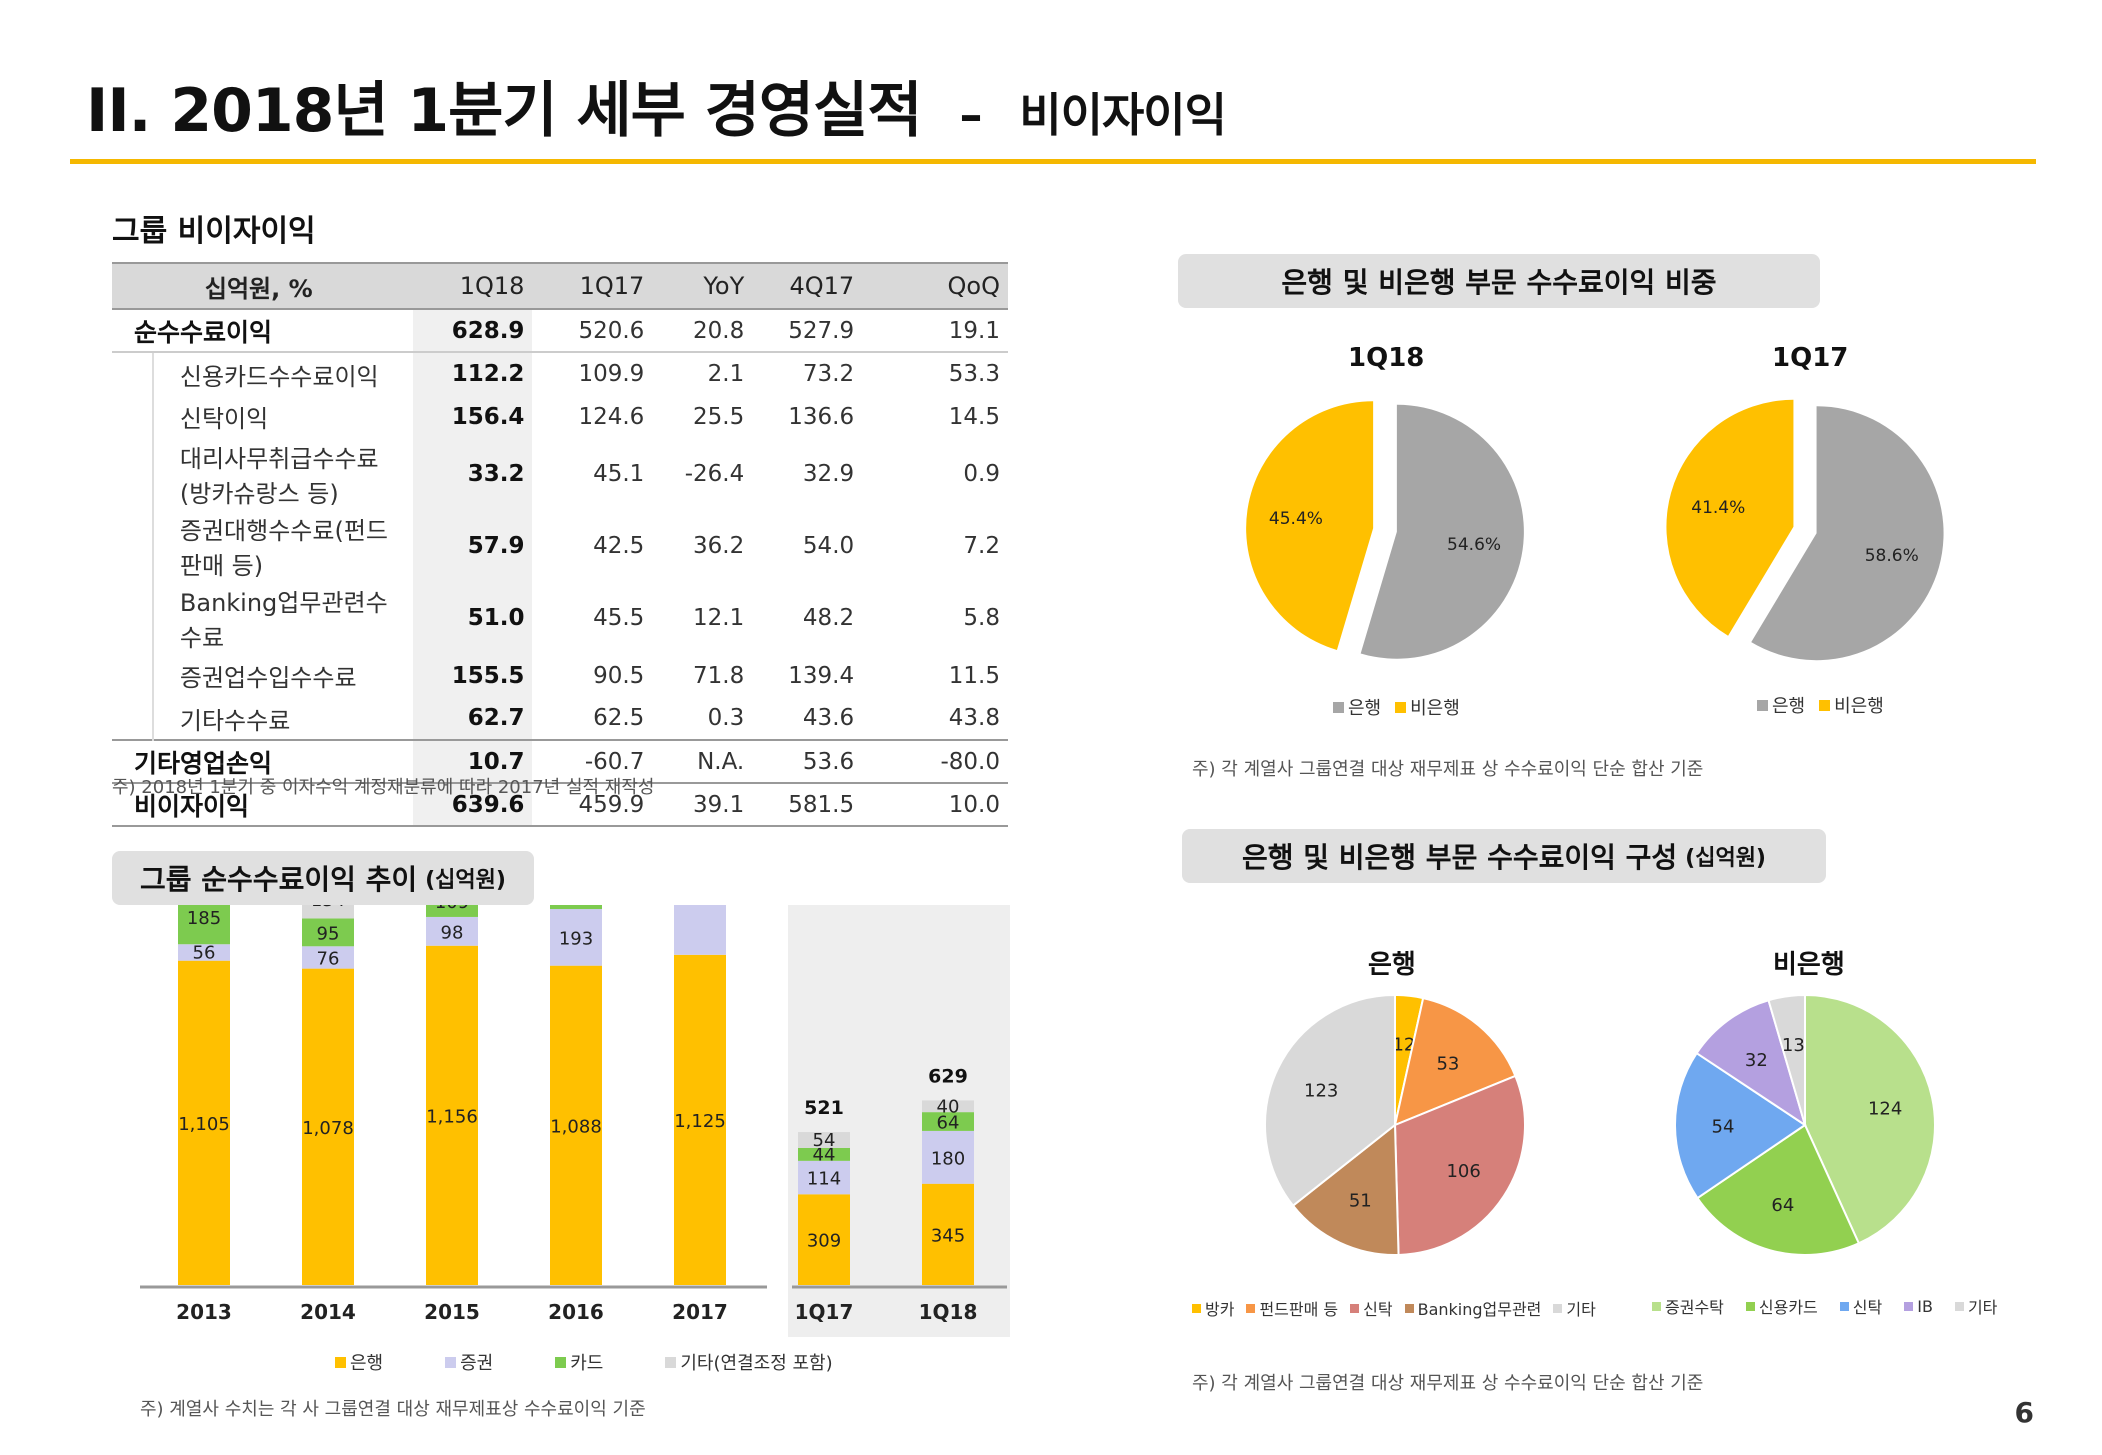  What do you see at coordinates (974, 374) in the screenshot?
I see `row-value: 53.3` at bounding box center [974, 374].